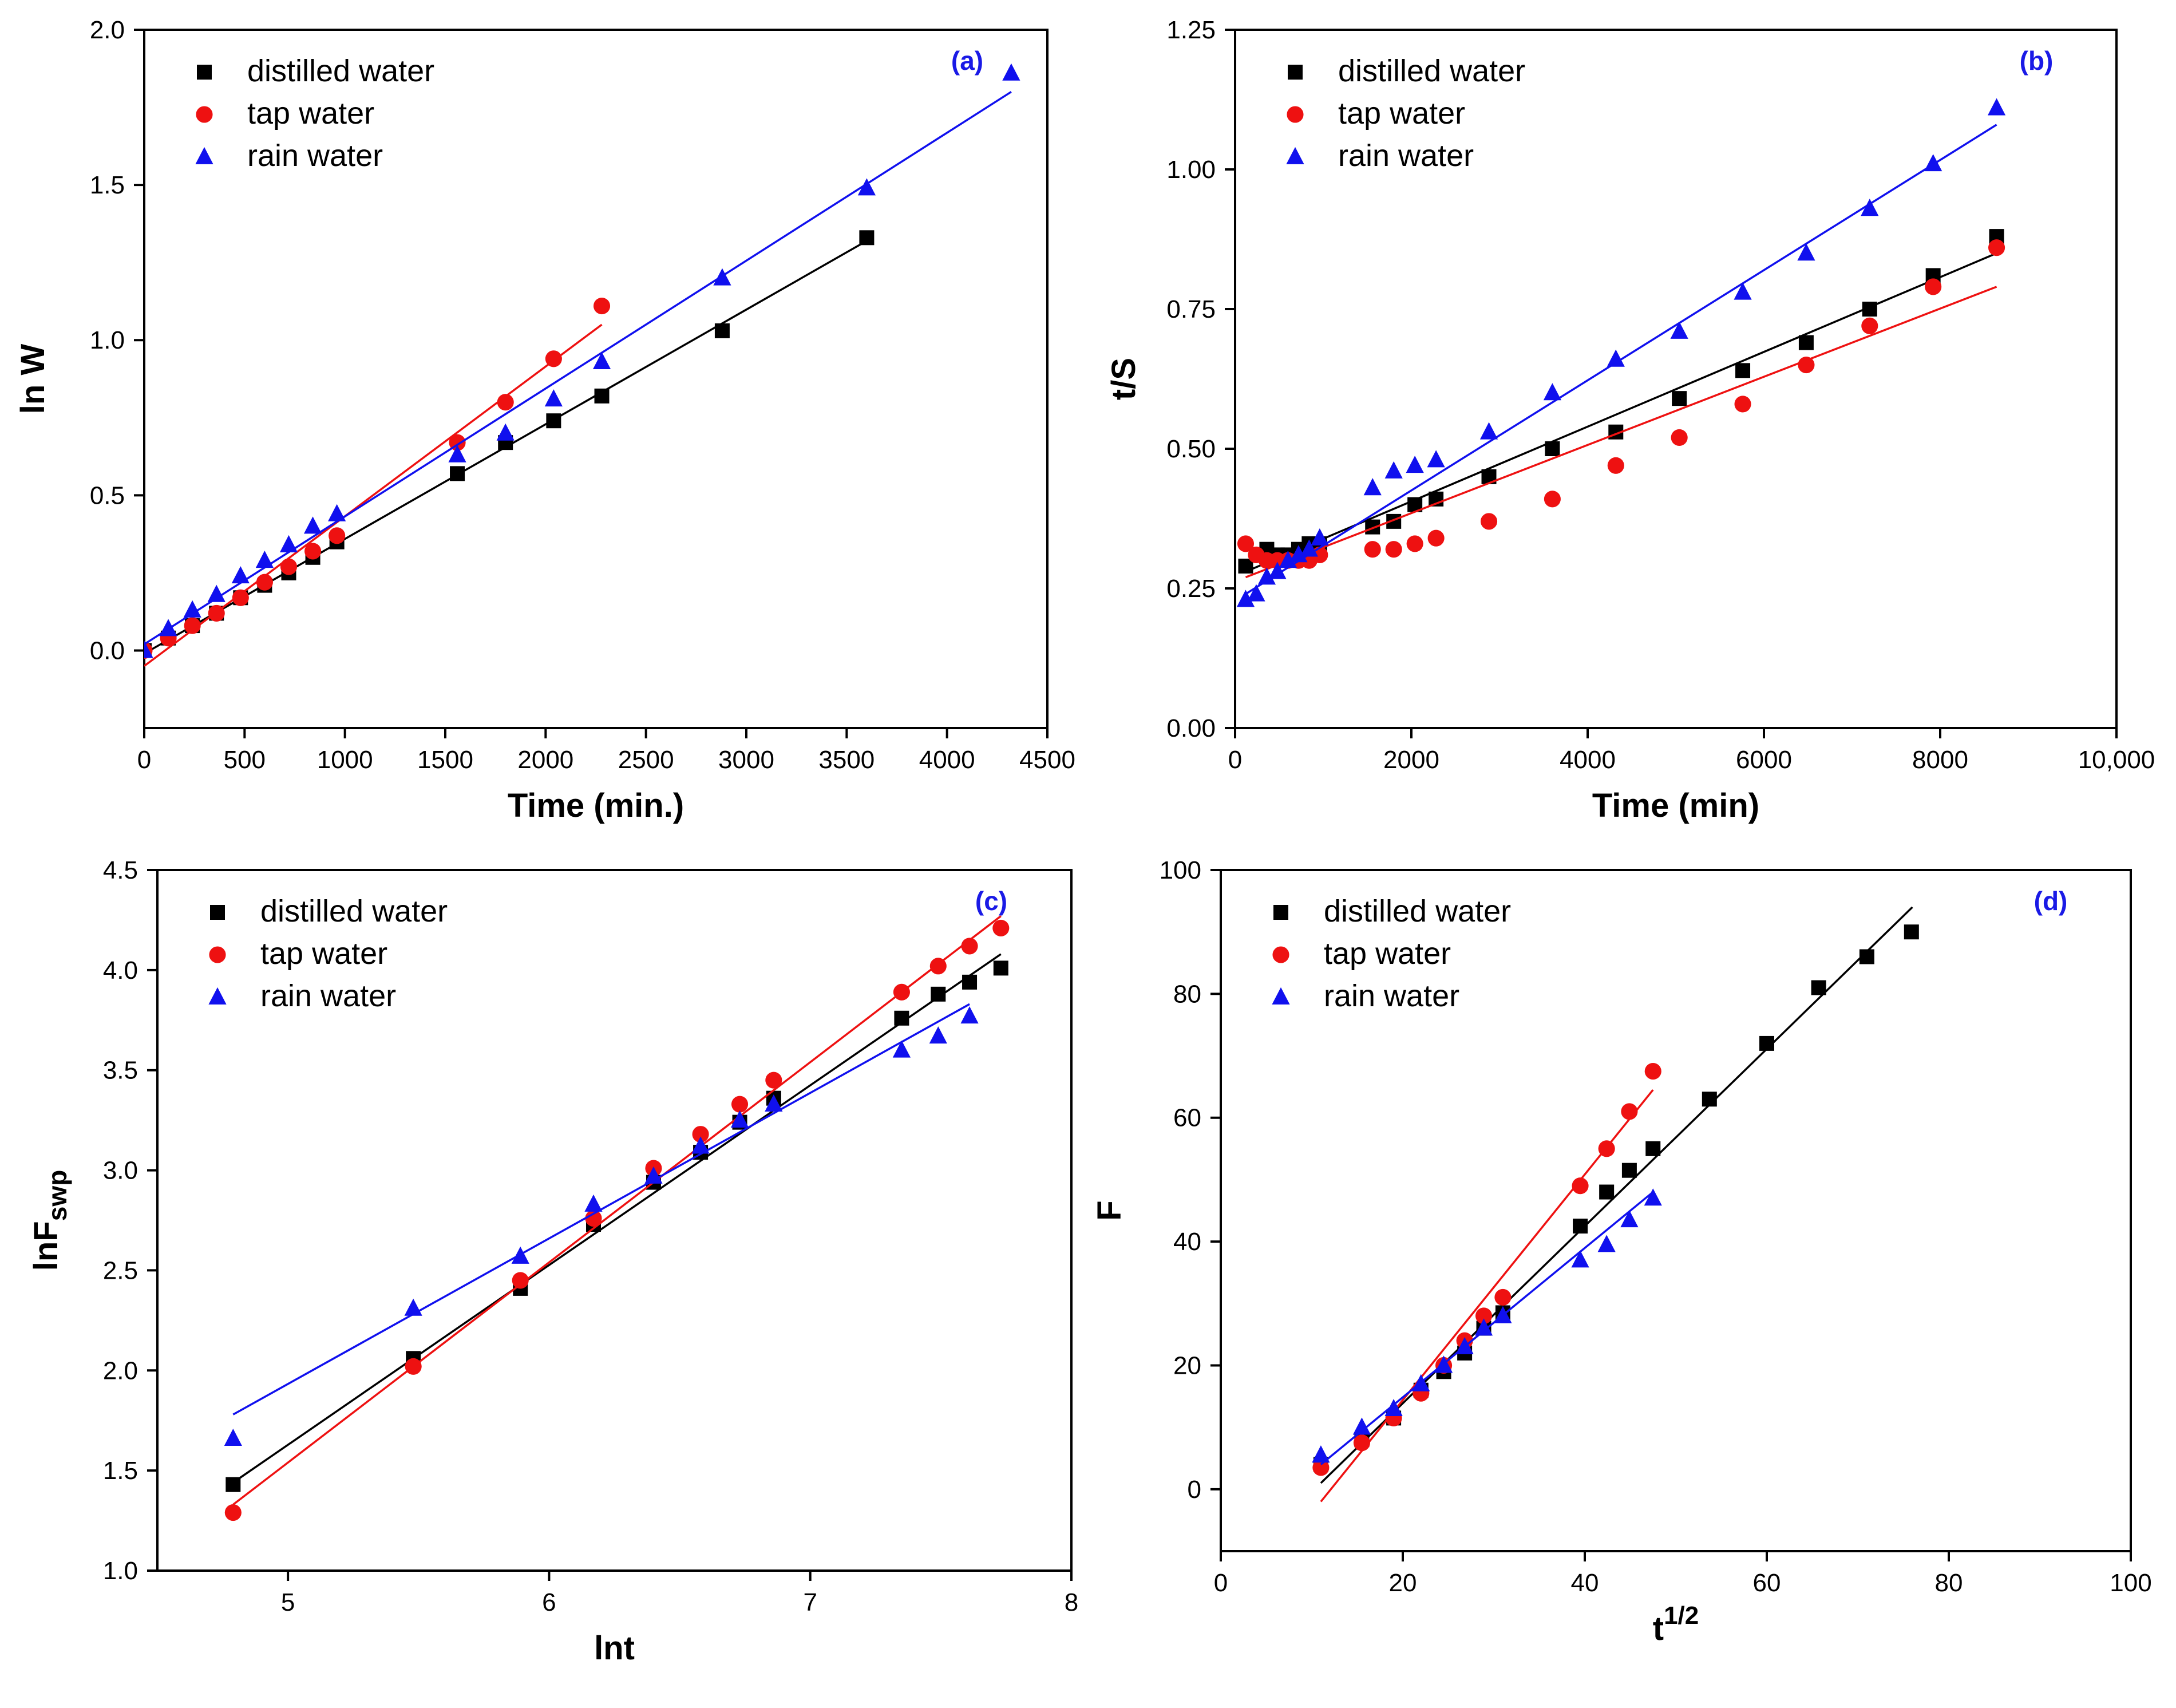 The width and height of the screenshot is (2176, 1708). Describe the element at coordinates (967, 61) in the screenshot. I see `panel-tag: (a)` at that location.